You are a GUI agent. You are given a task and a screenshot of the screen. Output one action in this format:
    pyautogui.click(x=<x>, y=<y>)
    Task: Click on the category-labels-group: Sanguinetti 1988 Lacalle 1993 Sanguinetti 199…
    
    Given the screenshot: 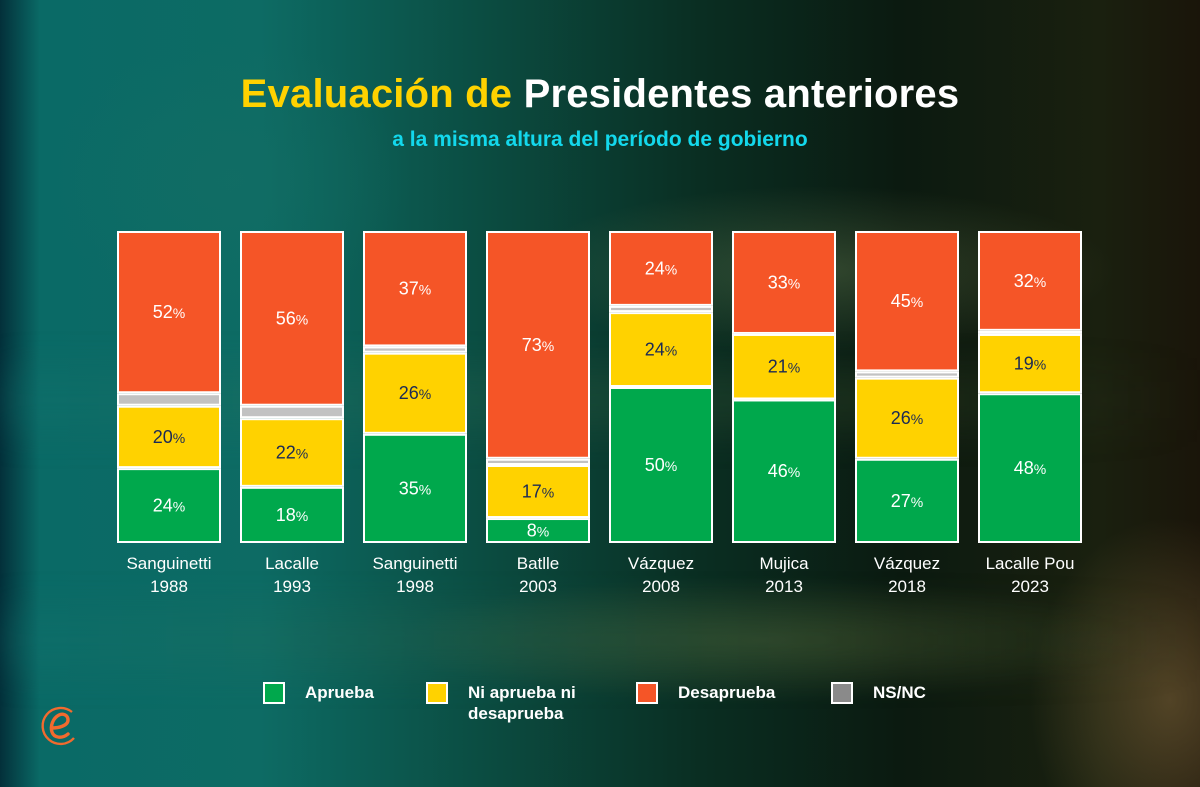 What is the action you would take?
    pyautogui.click(x=600, y=575)
    